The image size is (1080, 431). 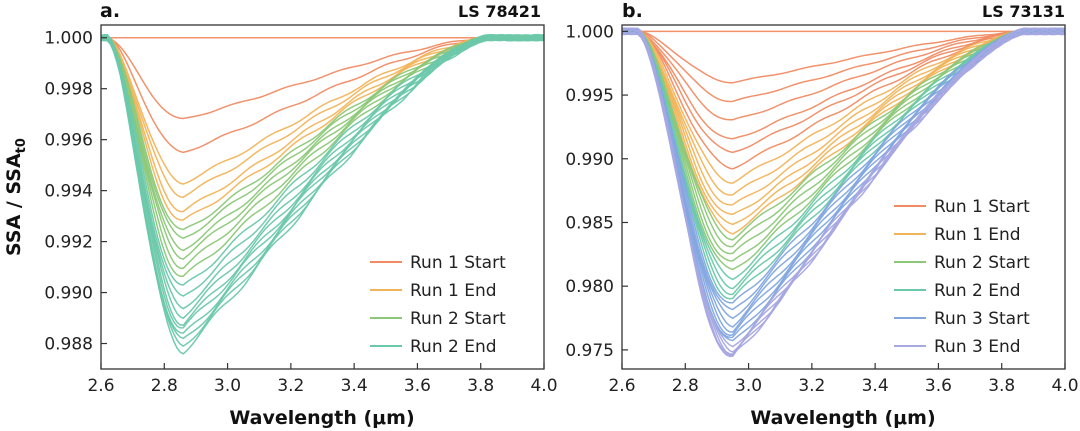 I want to click on y-tick-label: 0.998, so click(x=68, y=90).